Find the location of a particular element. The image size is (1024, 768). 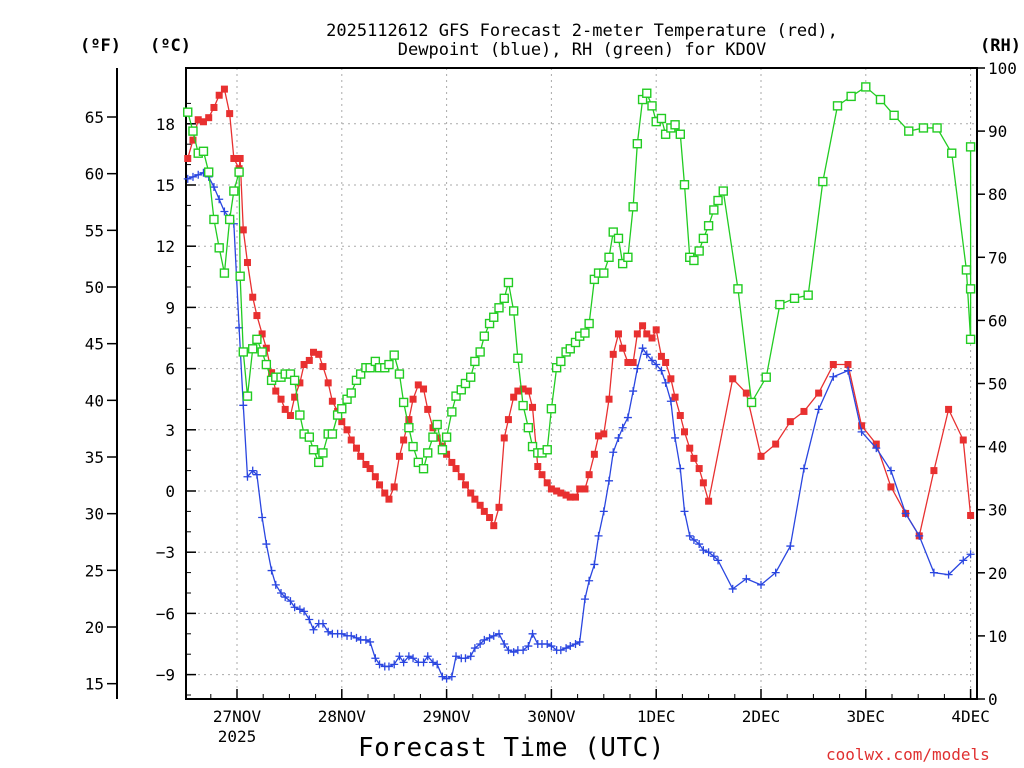

x-tick-label: 2DEC is located at coordinates (761, 716).